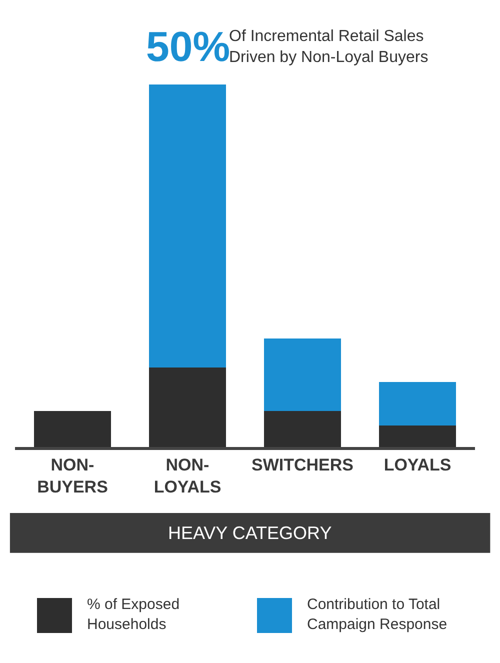 Image resolution: width=500 pixels, height=663 pixels. What do you see at coordinates (418, 464) in the screenshot?
I see `x-tick-label: LOYALS` at bounding box center [418, 464].